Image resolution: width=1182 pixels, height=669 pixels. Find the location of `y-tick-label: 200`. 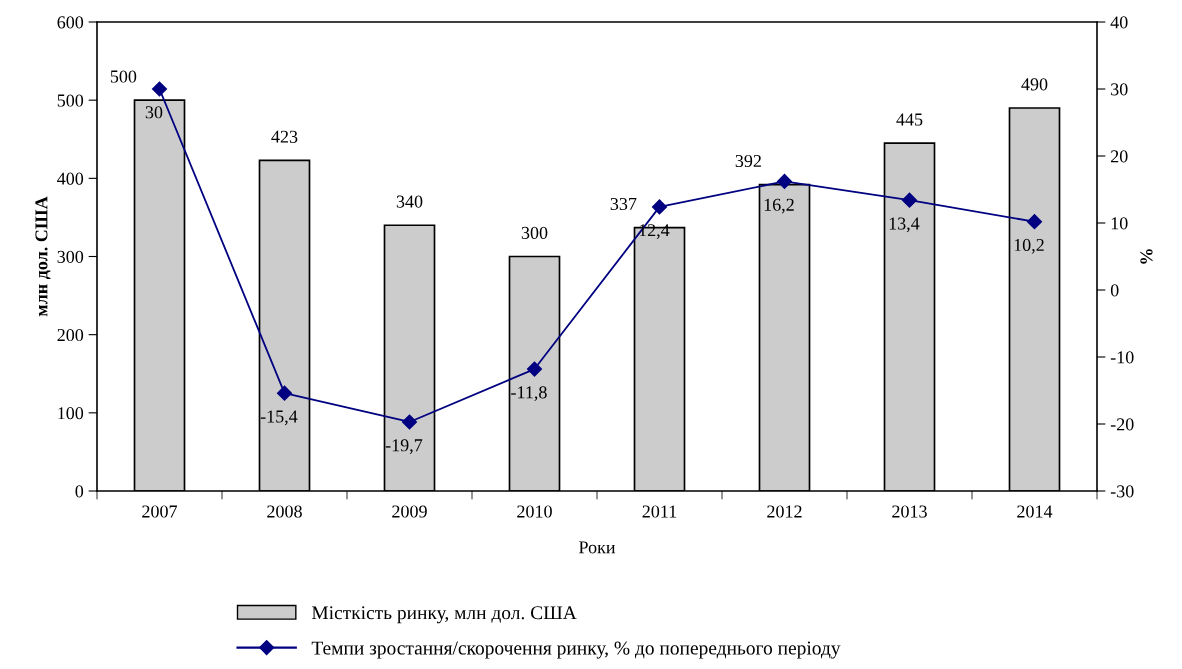

y-tick-label: 200 is located at coordinates (70, 335).